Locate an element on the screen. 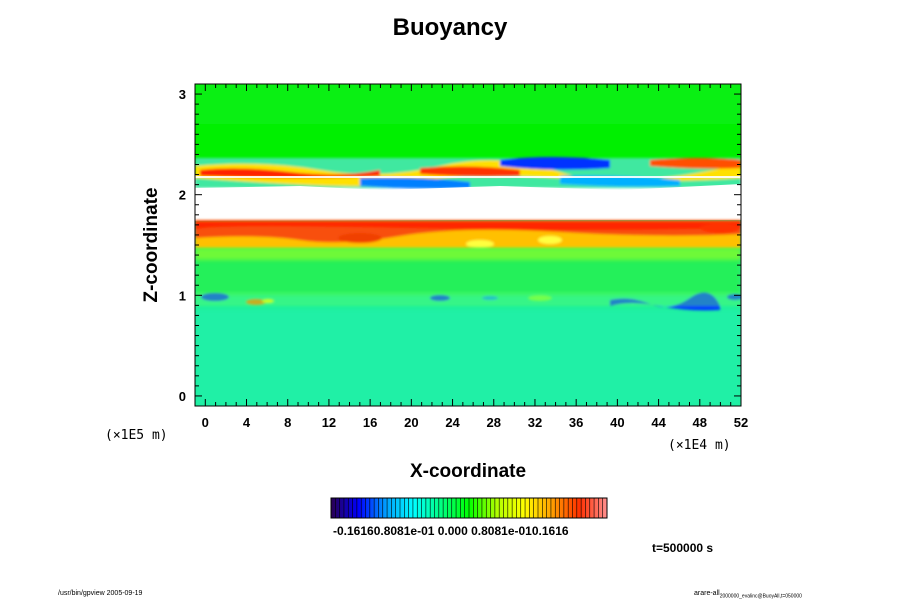 This screenshot has height=600, width=900. x-tick-label: 0 is located at coordinates (205, 422).